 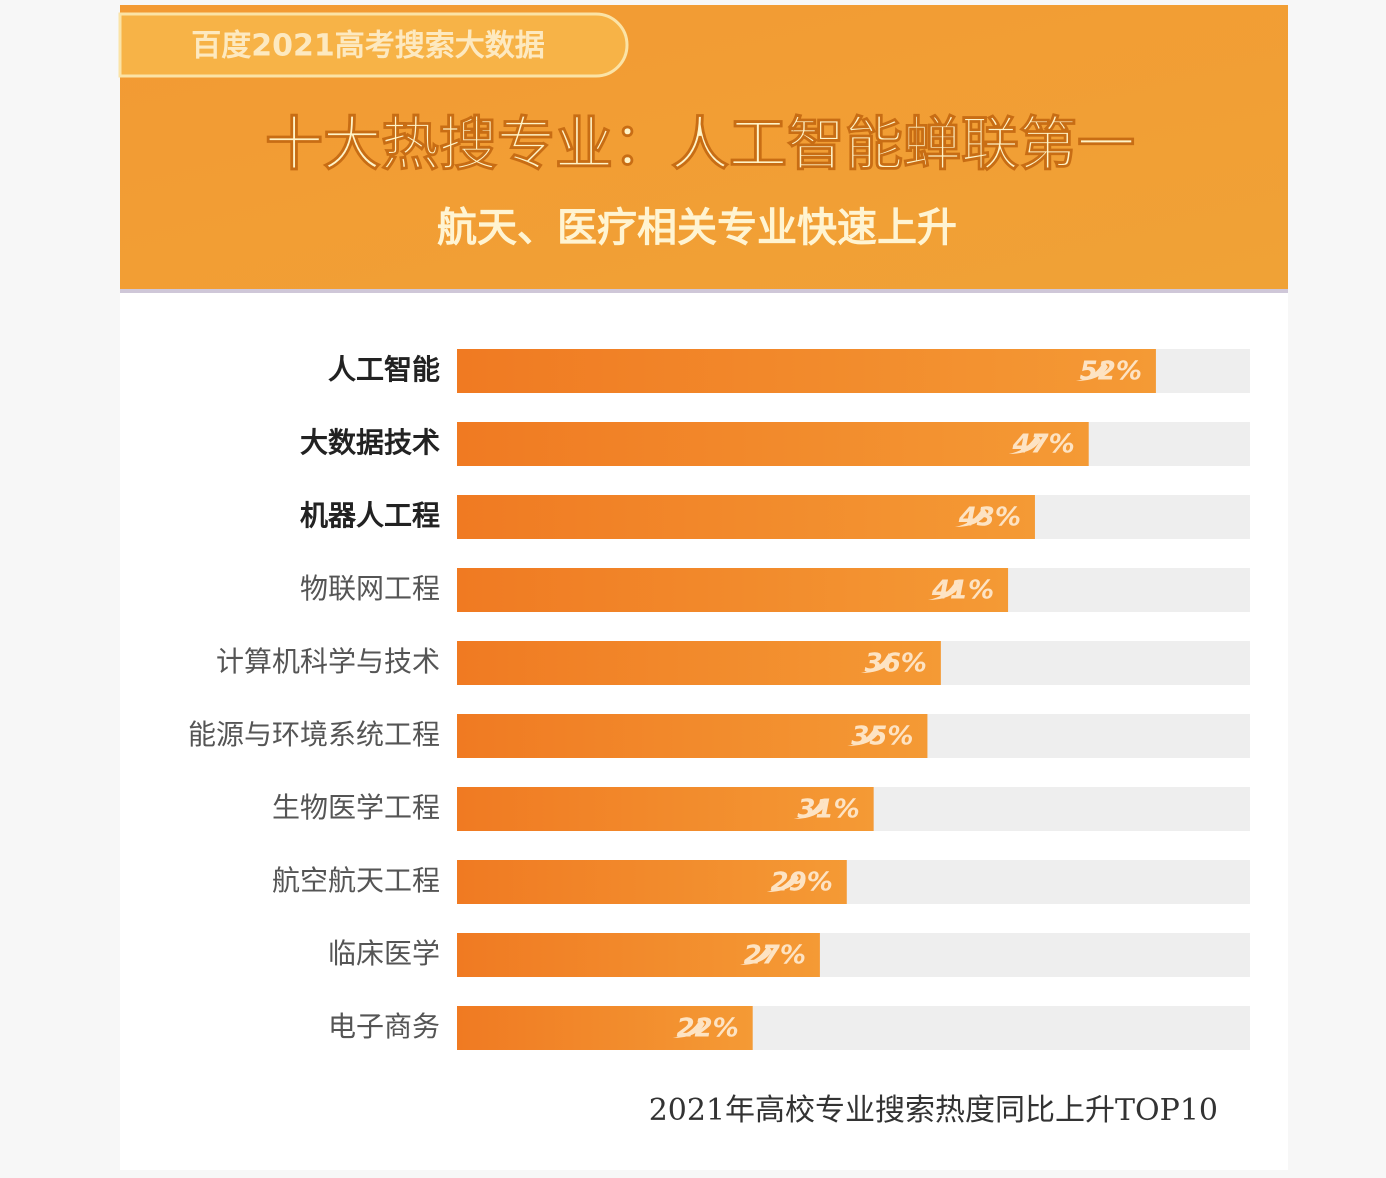 I want to click on value-label: 47%, so click(x=1042, y=445).